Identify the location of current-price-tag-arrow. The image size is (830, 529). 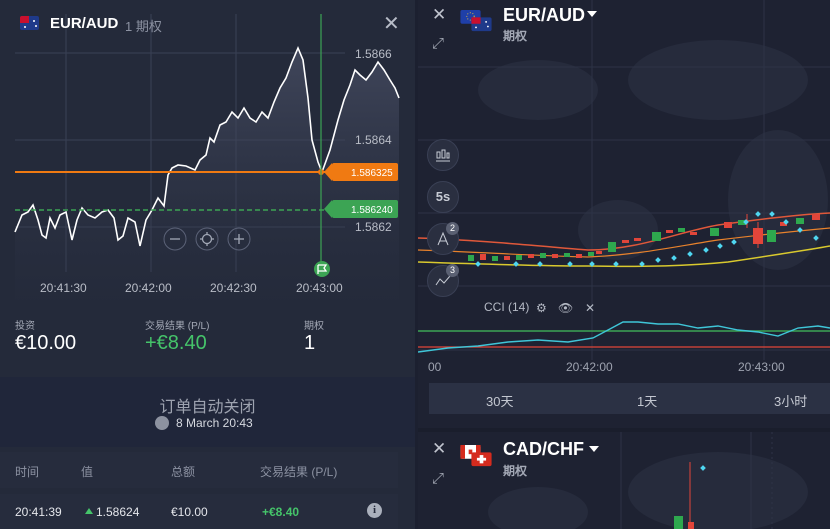
(328, 172).